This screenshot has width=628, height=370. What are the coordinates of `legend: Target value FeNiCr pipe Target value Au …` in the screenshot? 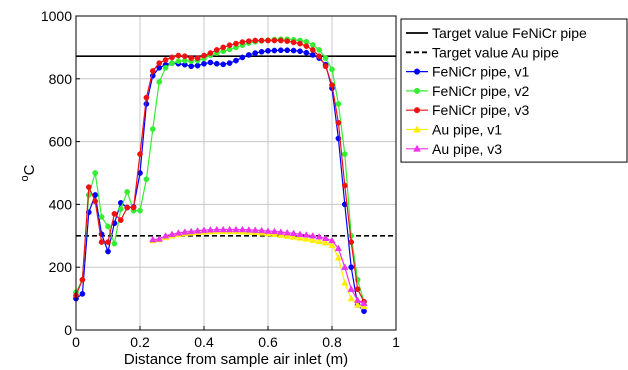 It's located at (514, 90).